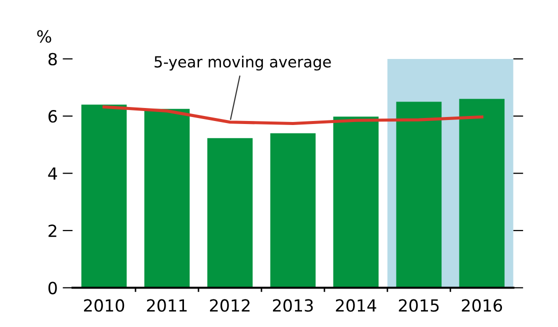 The image size is (558, 327). What do you see at coordinates (230, 305) in the screenshot?
I see `x-tick-label: 2012` at bounding box center [230, 305].